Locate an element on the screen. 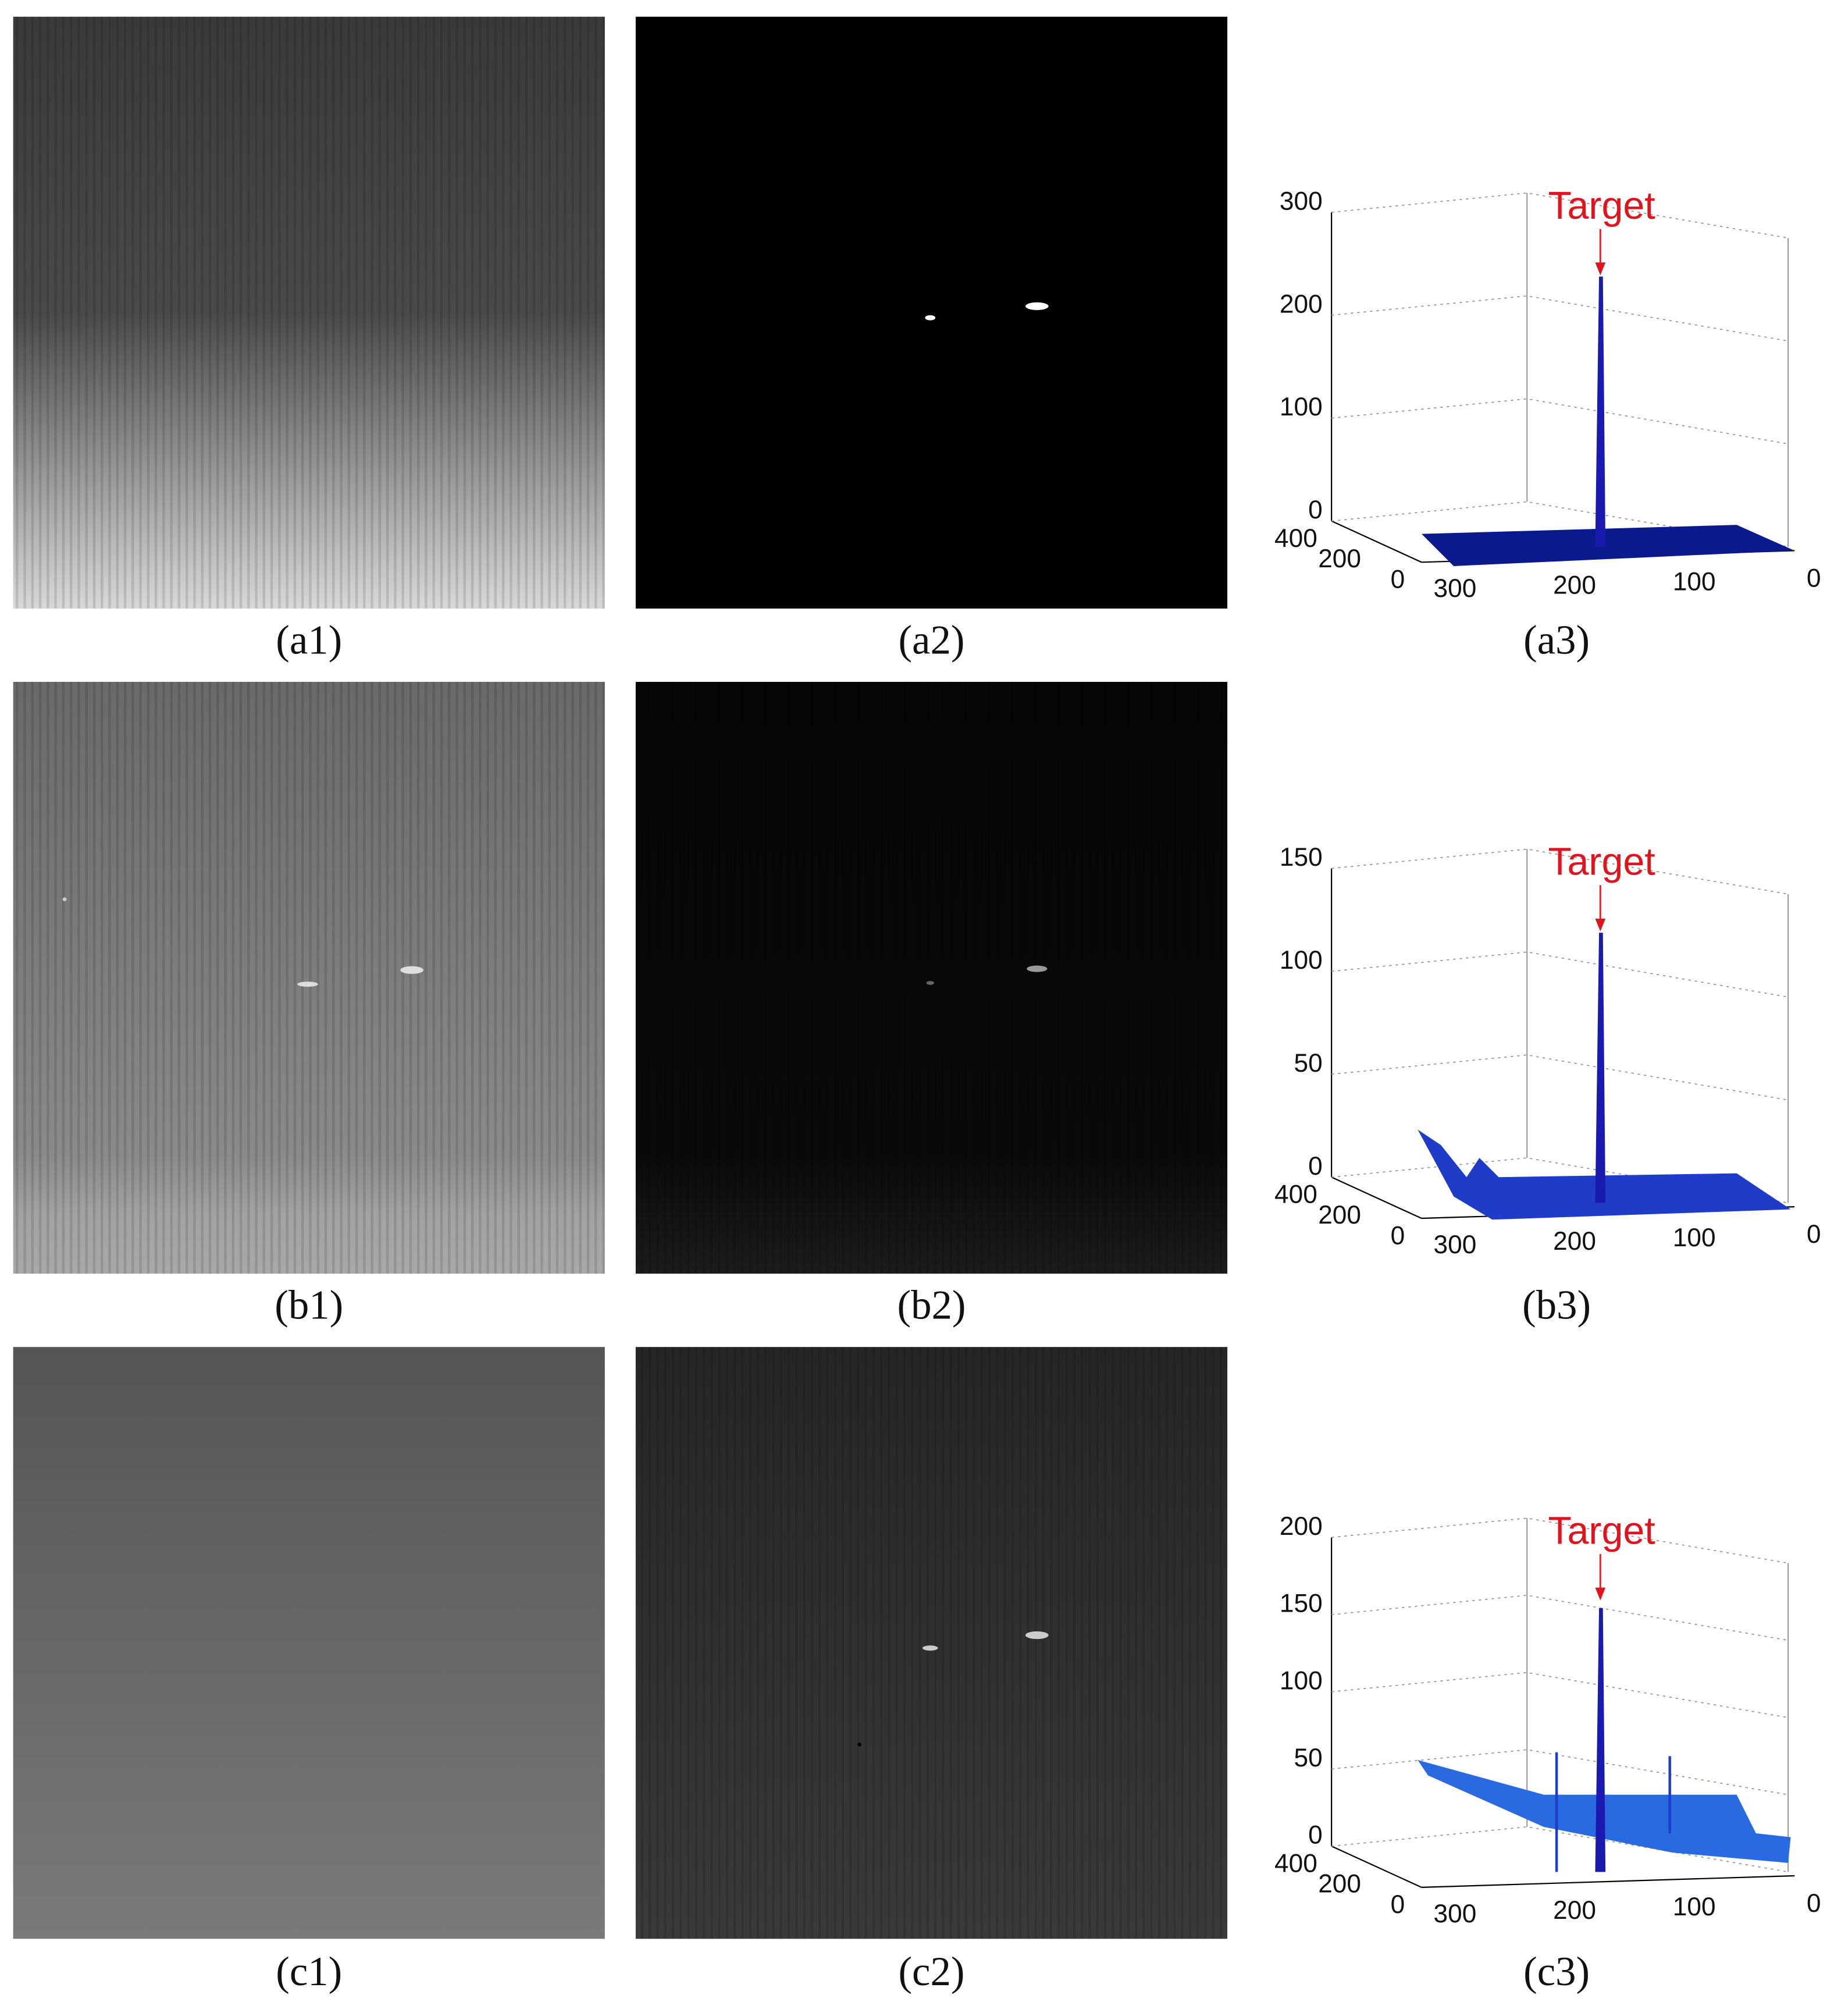 The width and height of the screenshot is (1827, 2016). image-c2 is located at coordinates (931, 1643).